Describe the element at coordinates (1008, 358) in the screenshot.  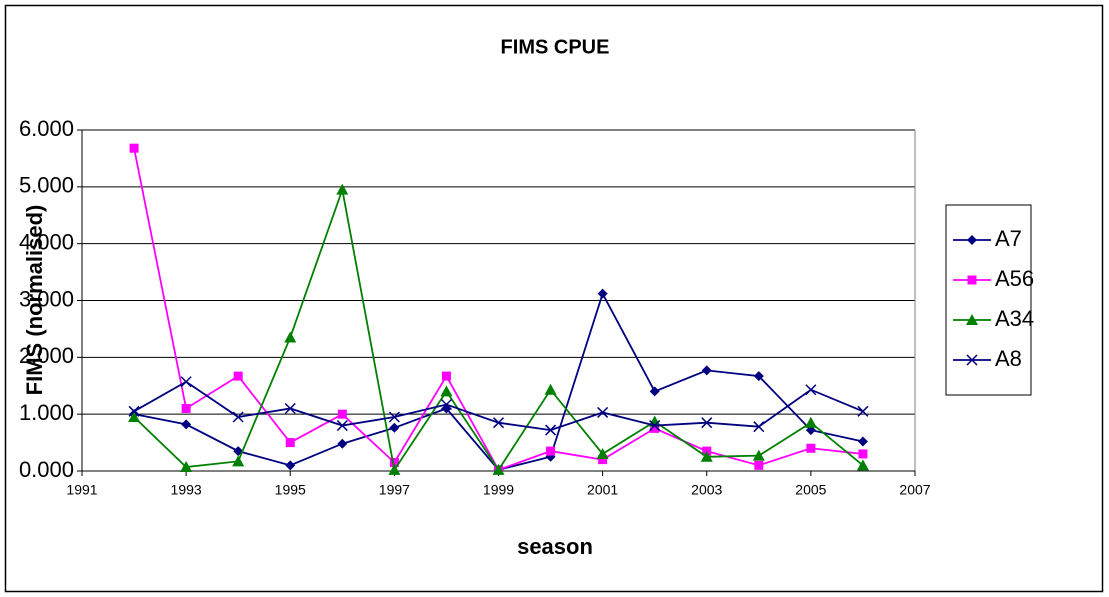
I see `legend-label: A8` at that location.